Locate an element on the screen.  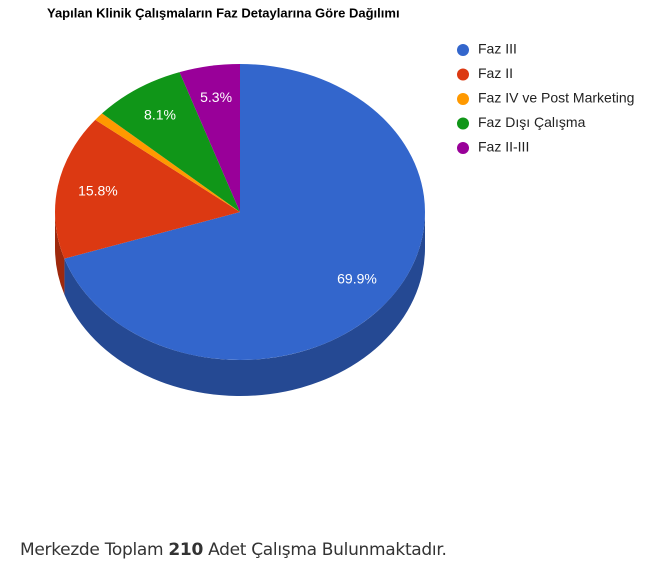
slice-label: 5.3% is located at coordinates (216, 97).